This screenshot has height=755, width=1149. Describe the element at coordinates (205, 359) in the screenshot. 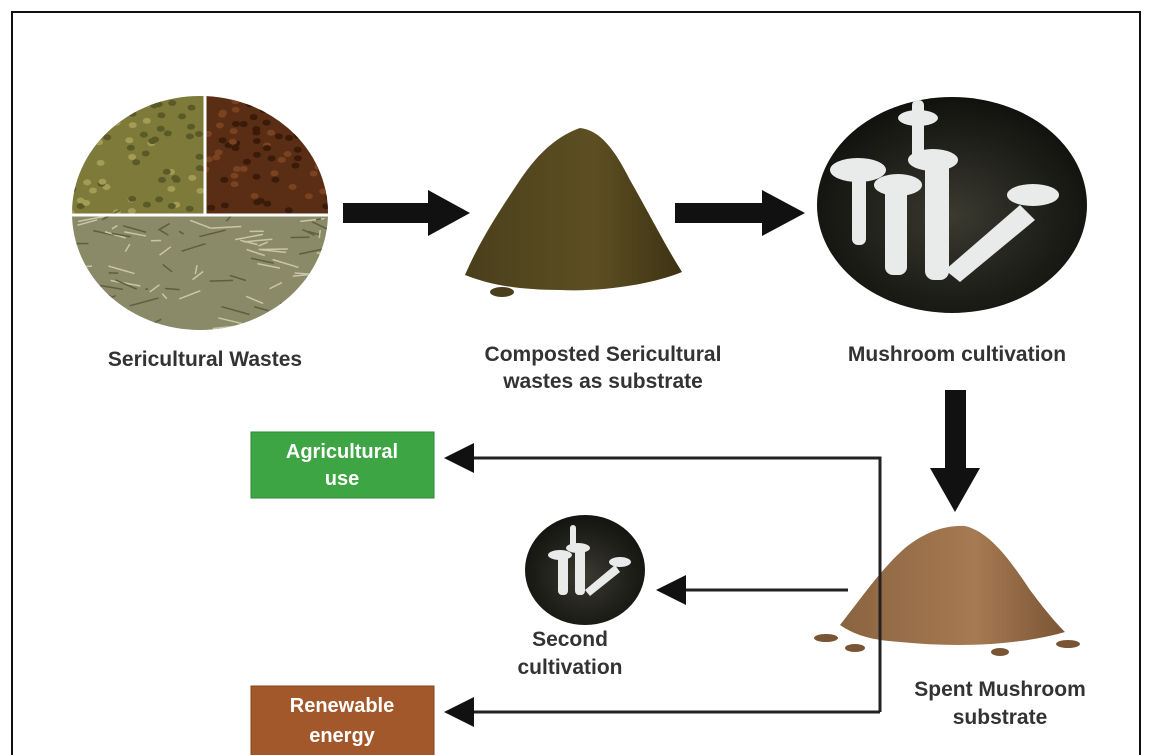

I see `node-label: Sericultural Wastes` at that location.